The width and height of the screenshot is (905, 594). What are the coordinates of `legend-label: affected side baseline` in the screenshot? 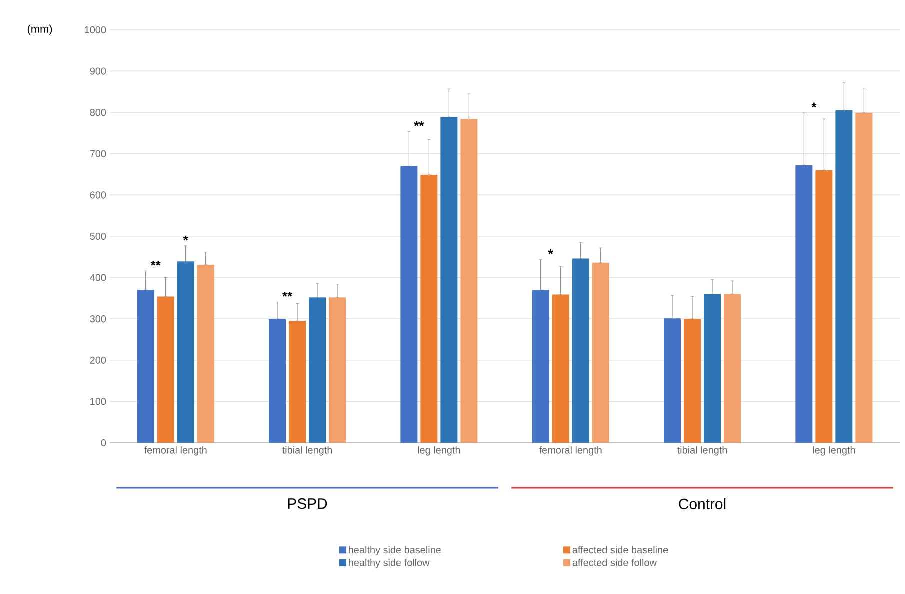 It's located at (620, 550).